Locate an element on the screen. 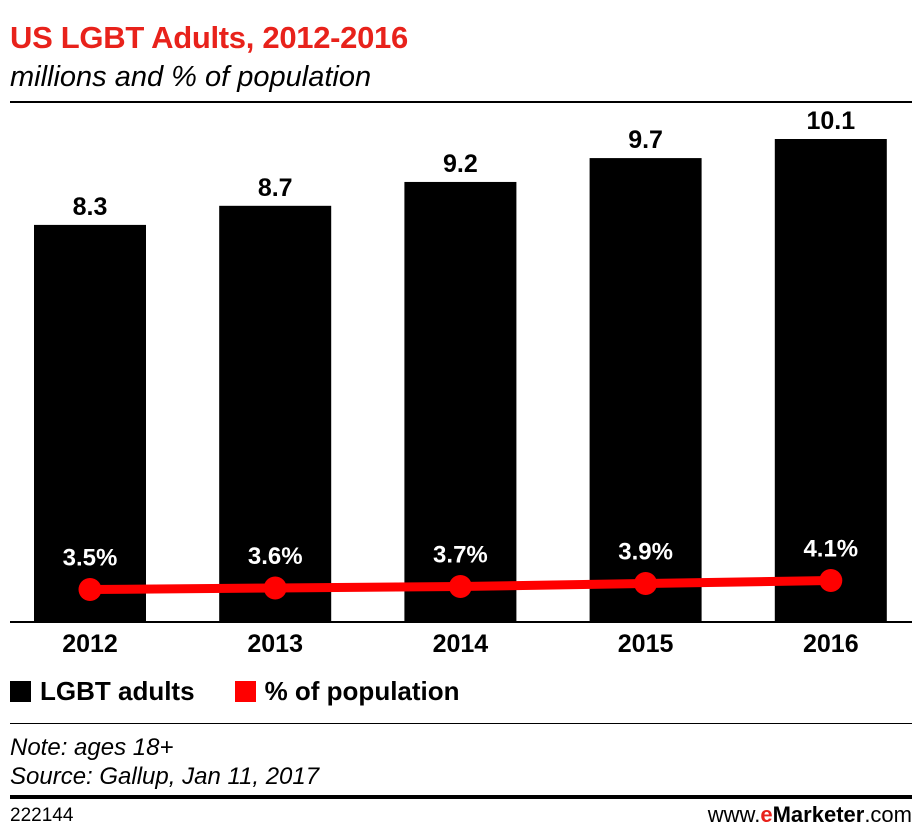  pct-point-2014 is located at coordinates (460, 586).